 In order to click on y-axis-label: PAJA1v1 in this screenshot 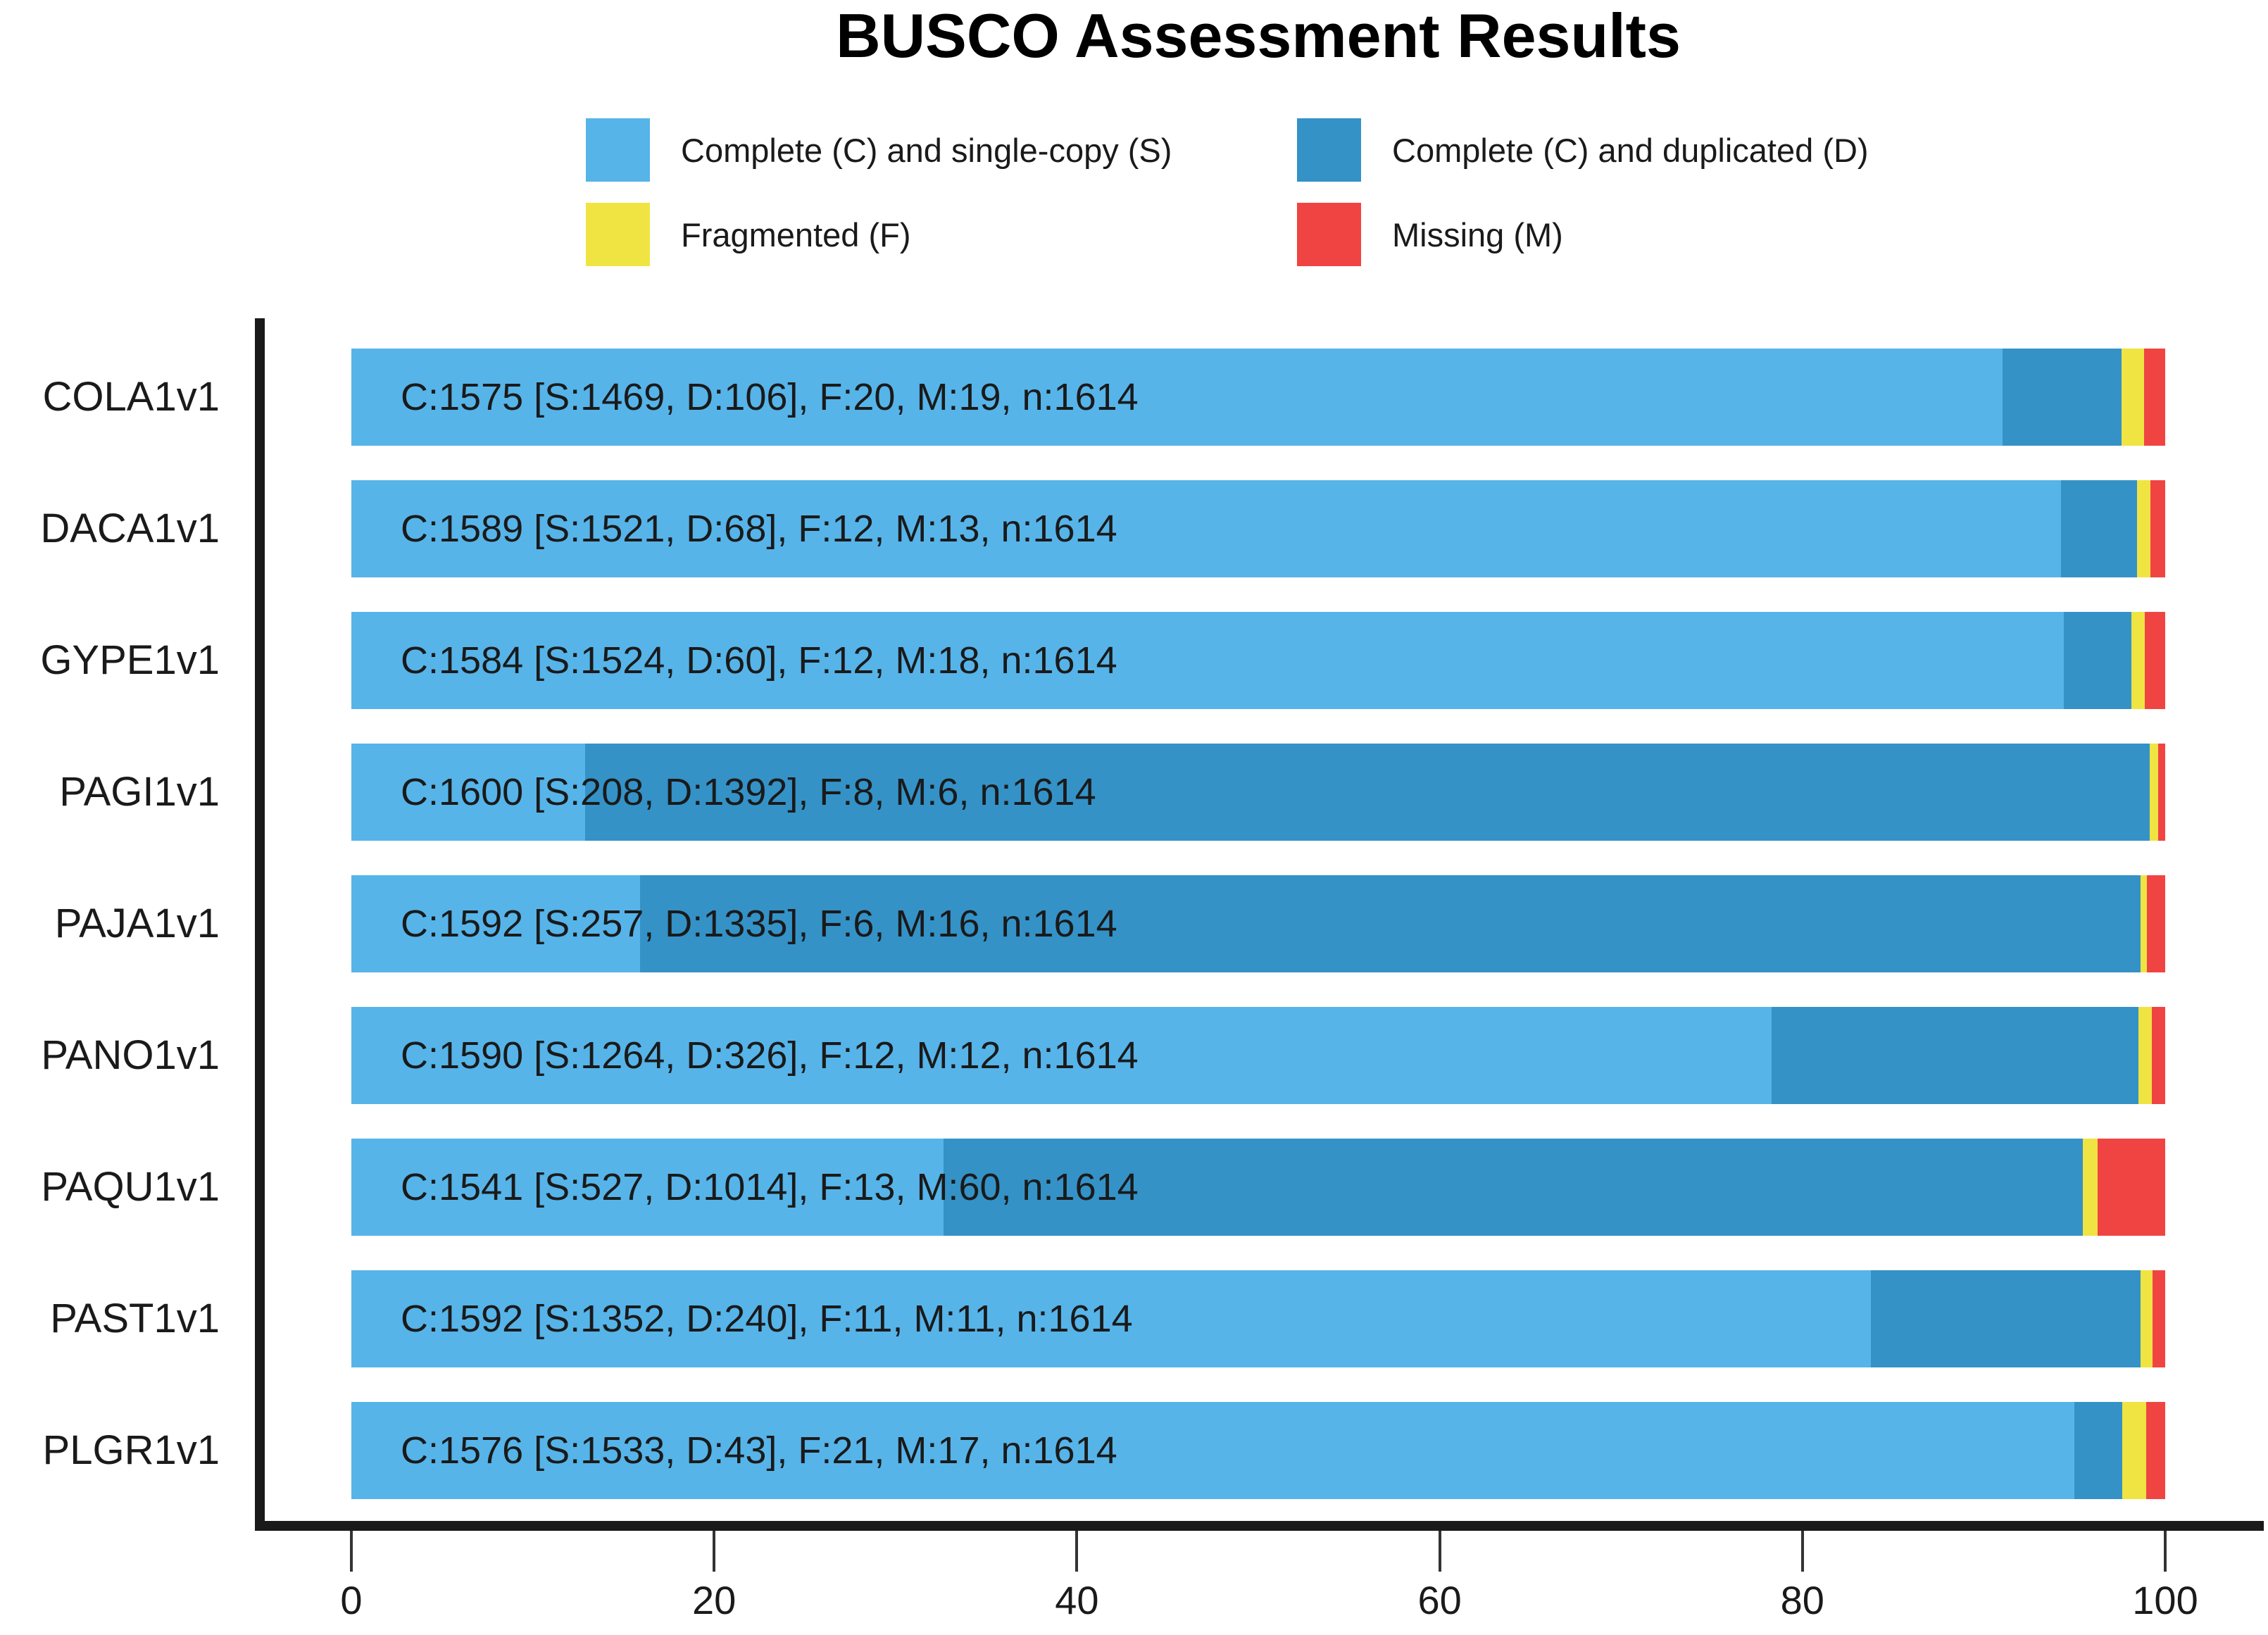, I will do `click(137, 923)`.